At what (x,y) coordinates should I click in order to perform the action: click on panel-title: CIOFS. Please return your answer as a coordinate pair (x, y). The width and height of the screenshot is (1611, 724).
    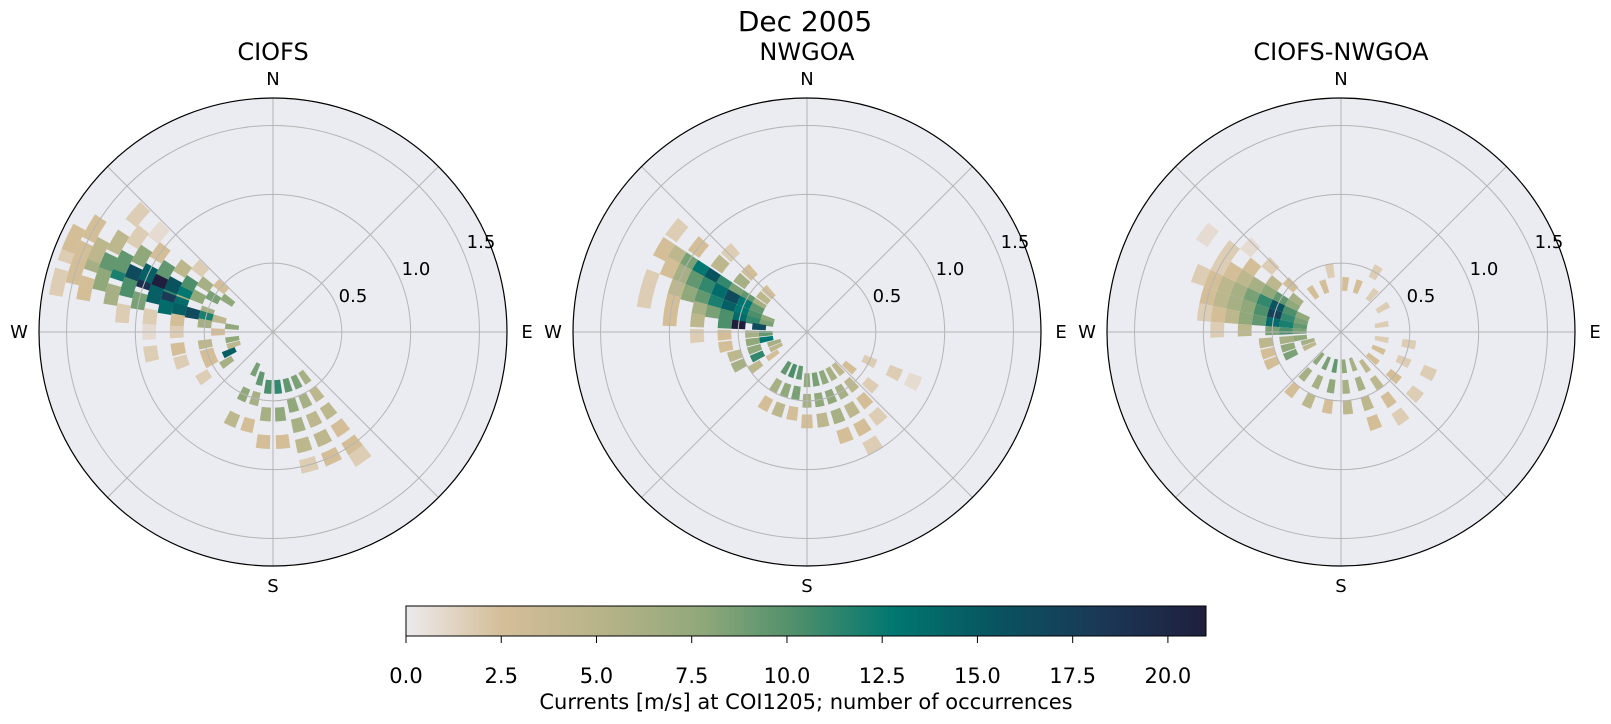
    Looking at the image, I should click on (272, 52).